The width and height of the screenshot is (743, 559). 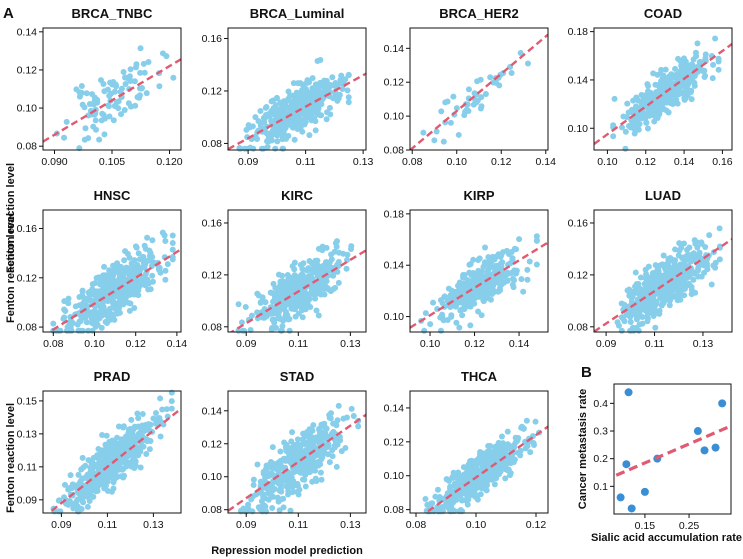 I want to click on y-axis: 0.08 0.12 0.16, so click(x=30, y=278).